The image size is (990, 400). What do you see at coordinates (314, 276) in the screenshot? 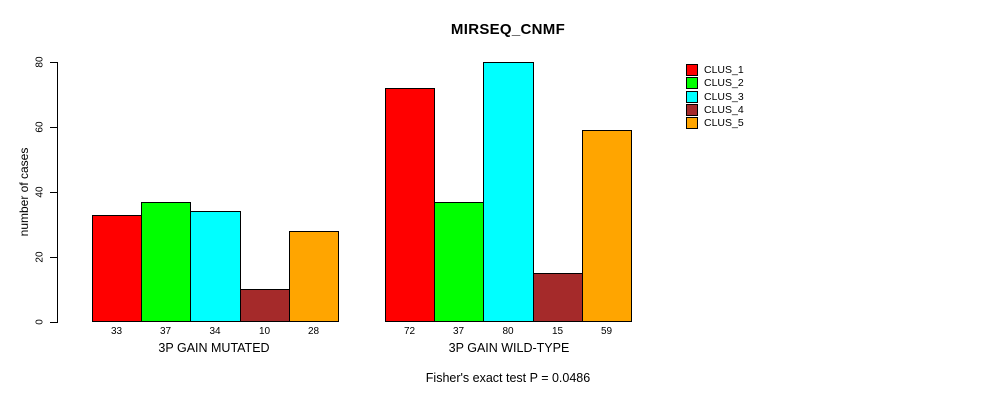
I see `bar-clus_5-group1` at bounding box center [314, 276].